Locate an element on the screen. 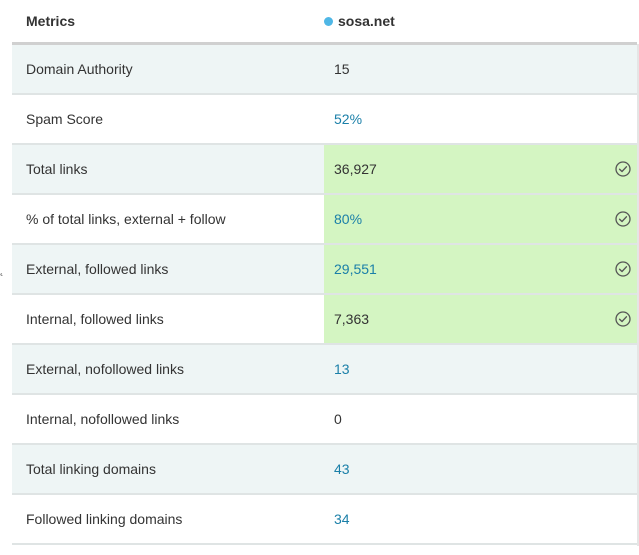  table-row: Domain Authority 15 is located at coordinates (324, 70).